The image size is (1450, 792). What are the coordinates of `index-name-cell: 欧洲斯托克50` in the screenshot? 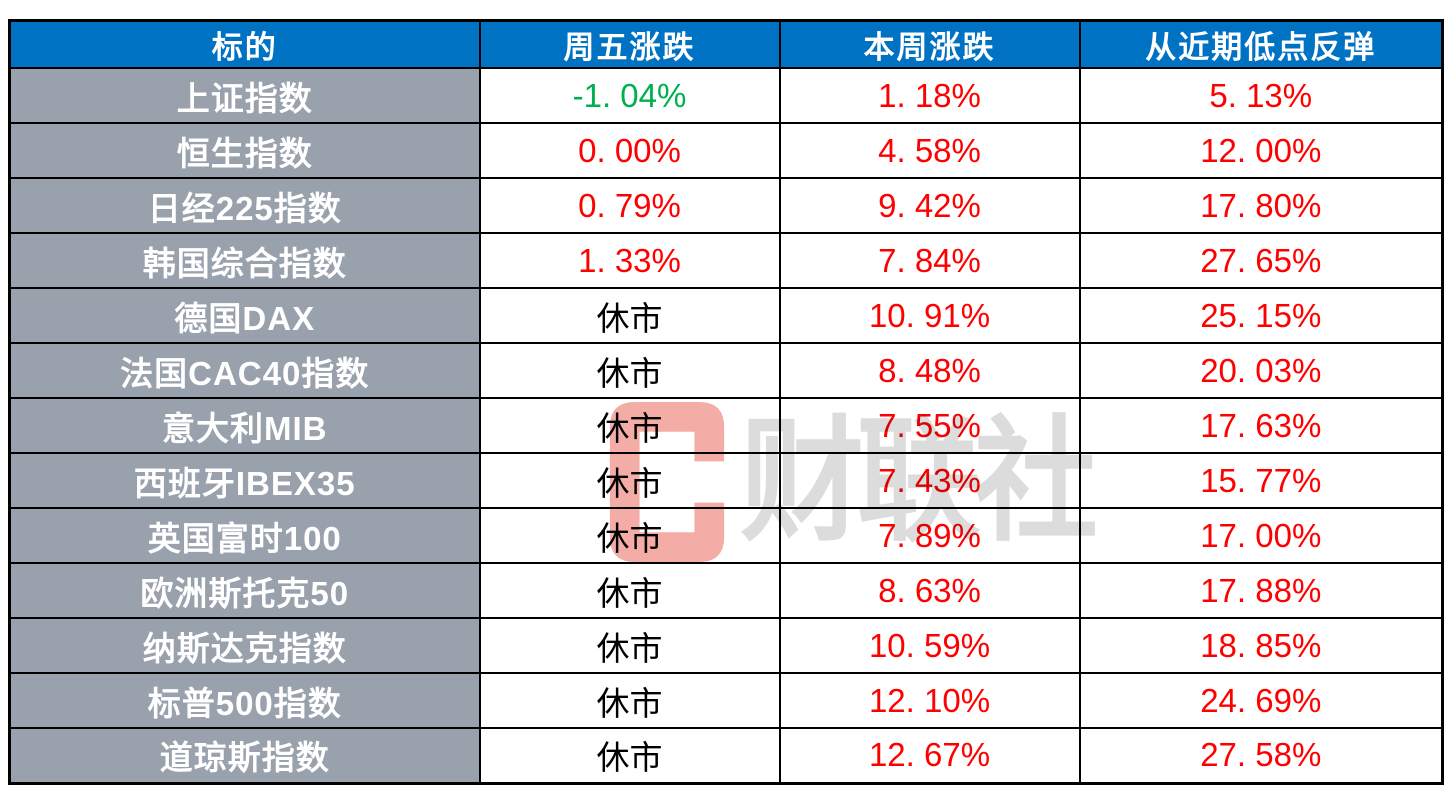 It's located at (244, 590).